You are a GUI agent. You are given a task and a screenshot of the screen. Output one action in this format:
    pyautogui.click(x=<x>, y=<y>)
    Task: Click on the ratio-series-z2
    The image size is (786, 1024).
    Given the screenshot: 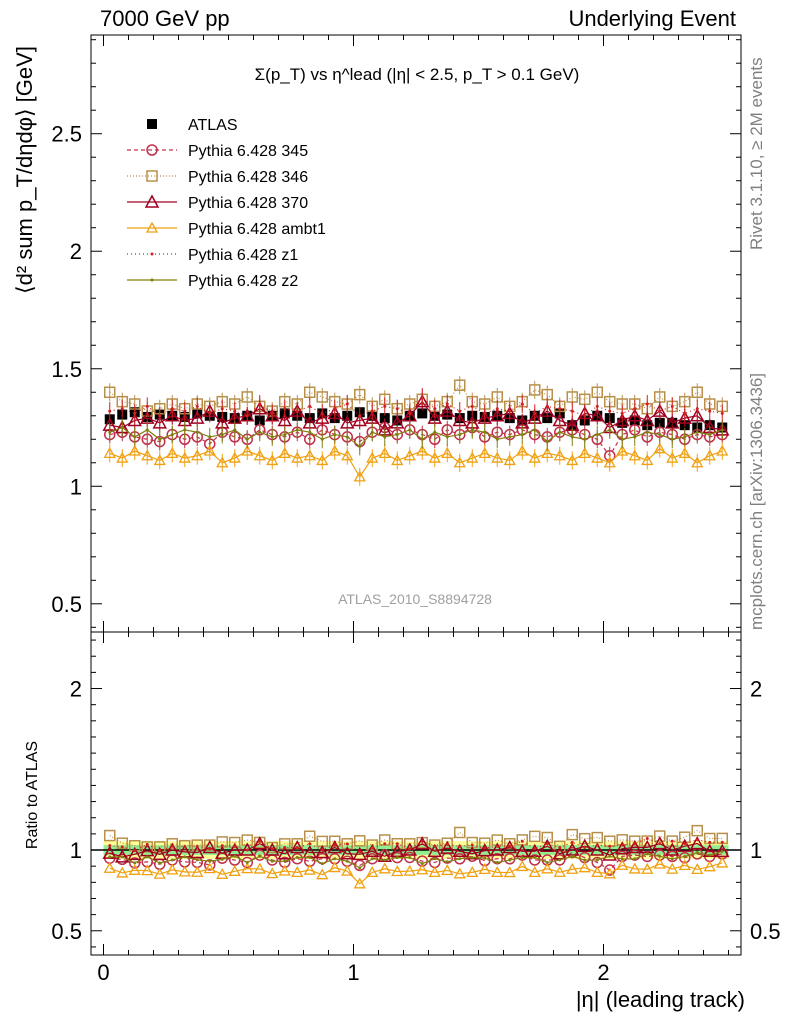 What is the action you would take?
    pyautogui.click(x=416, y=859)
    